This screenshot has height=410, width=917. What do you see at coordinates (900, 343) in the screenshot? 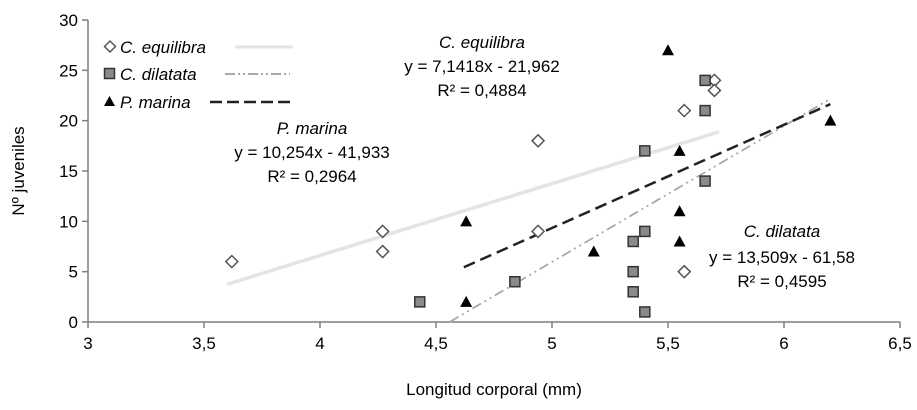
I see `x-tick-label: 6,5` at bounding box center [900, 343].